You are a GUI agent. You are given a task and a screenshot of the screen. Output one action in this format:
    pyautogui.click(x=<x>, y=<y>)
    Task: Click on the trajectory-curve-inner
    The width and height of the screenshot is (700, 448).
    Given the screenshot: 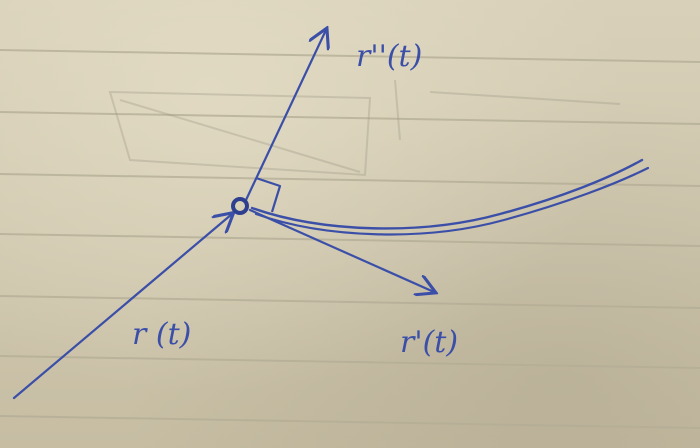 What is the action you would take?
    pyautogui.click(x=452, y=201)
    